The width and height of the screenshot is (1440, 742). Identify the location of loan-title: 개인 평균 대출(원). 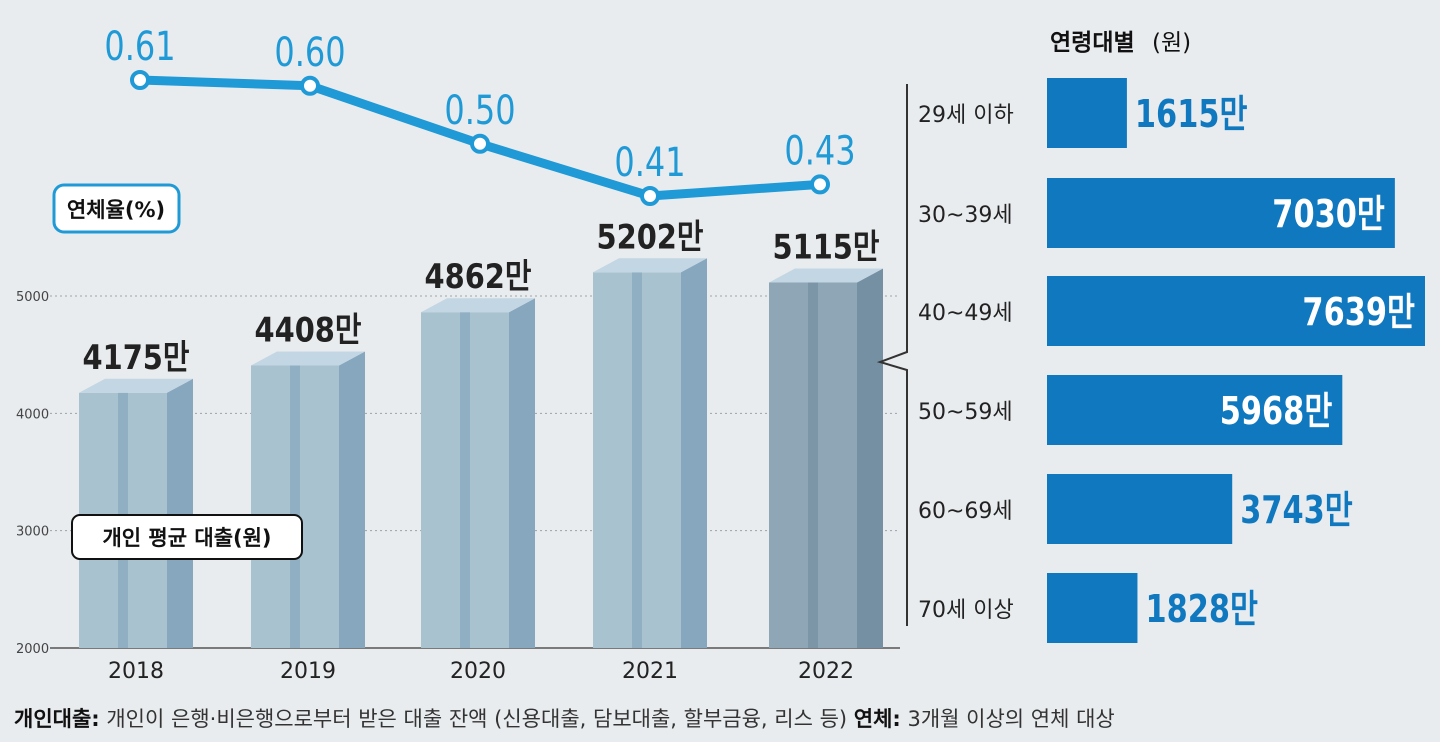
(186, 538).